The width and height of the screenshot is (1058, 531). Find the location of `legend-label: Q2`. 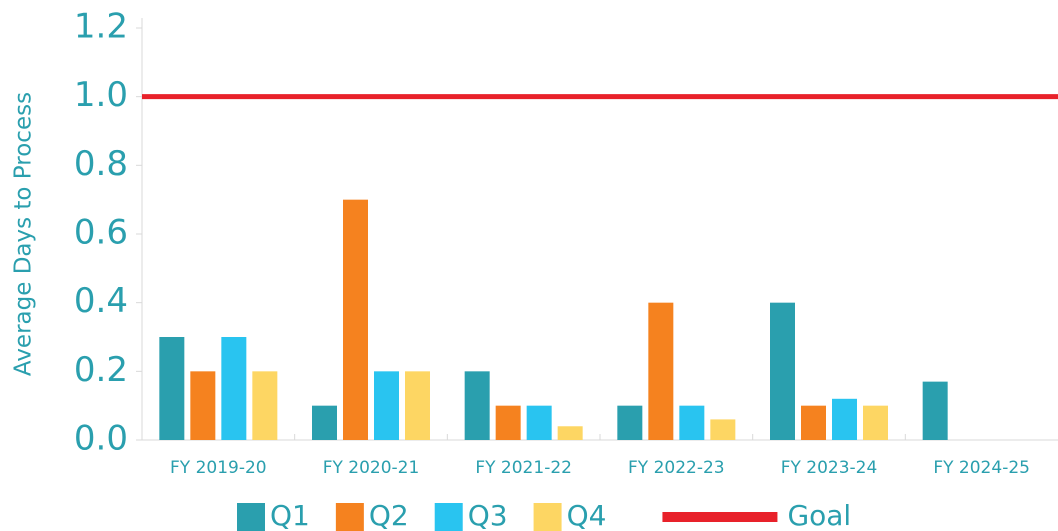

legend-label: Q2 is located at coordinates (389, 515).